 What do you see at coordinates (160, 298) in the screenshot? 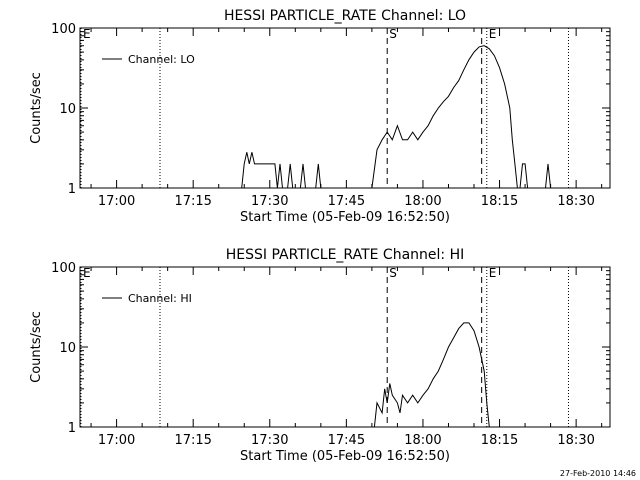
I see `legend-label: Channel: HI` at bounding box center [160, 298].